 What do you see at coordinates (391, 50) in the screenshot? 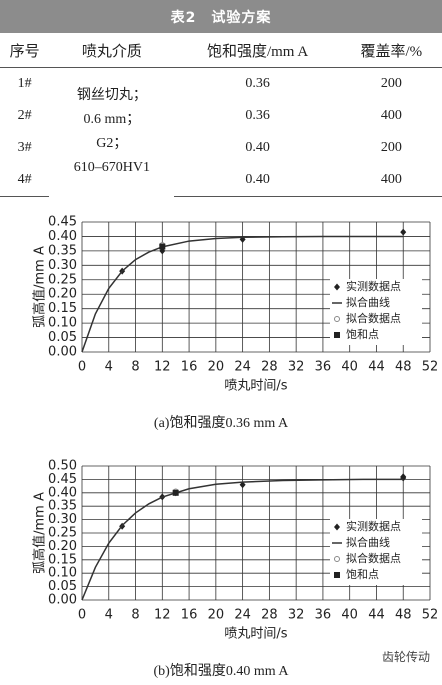
I see `column-header: 覆盖率/%` at bounding box center [391, 50].